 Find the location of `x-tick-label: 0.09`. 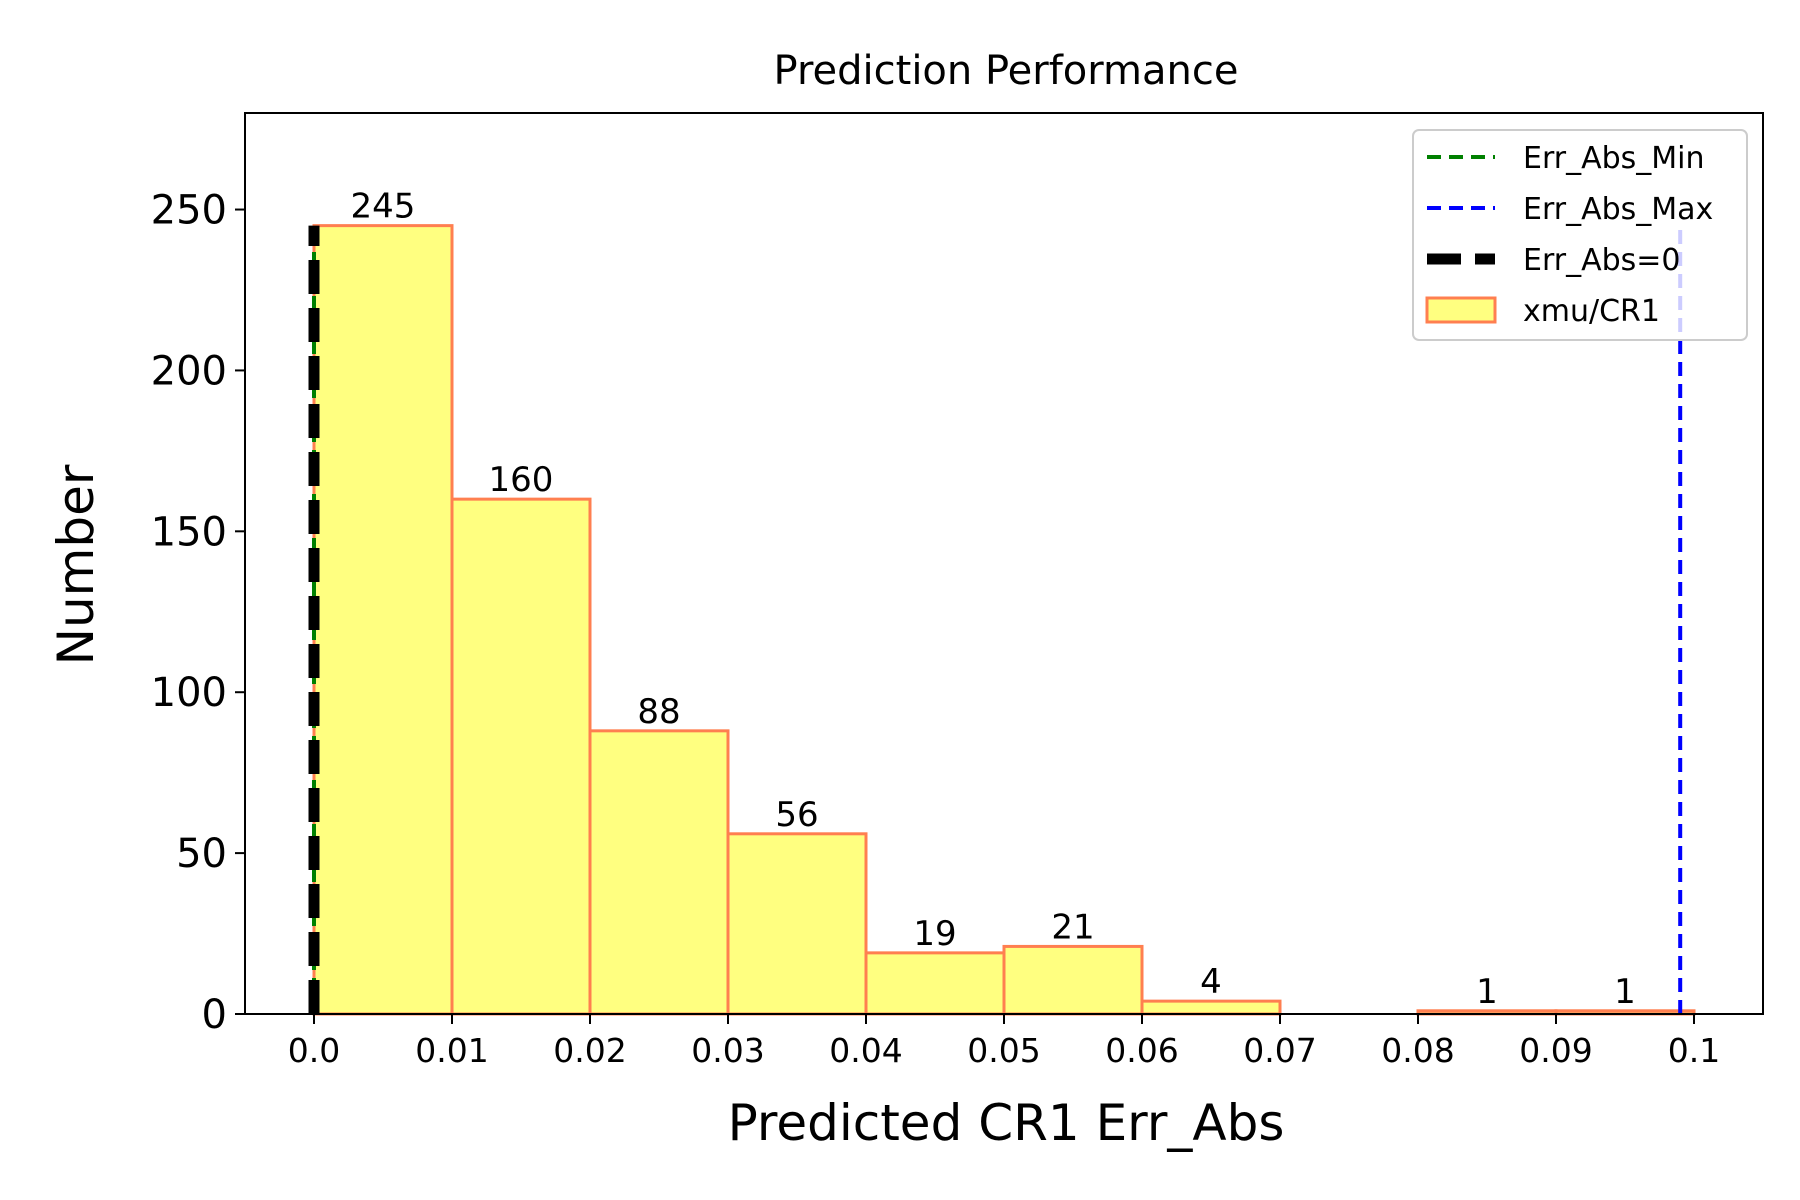

x-tick-label: 0.09 is located at coordinates (1555, 1050).